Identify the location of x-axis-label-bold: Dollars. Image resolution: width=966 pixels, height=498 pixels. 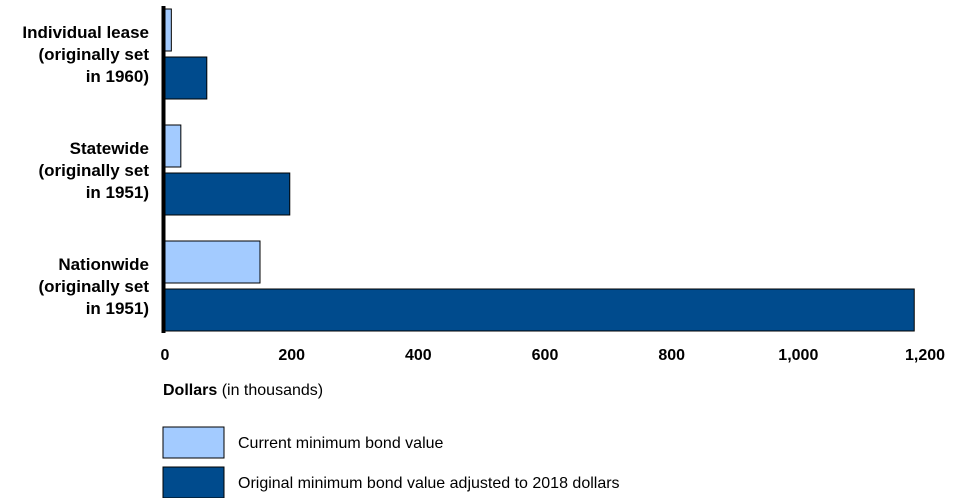
(190, 390).